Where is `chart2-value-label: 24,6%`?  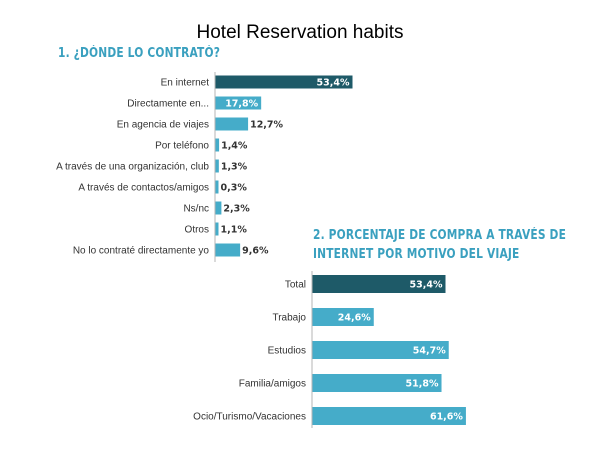
chart2-value-label: 24,6% is located at coordinates (354, 318).